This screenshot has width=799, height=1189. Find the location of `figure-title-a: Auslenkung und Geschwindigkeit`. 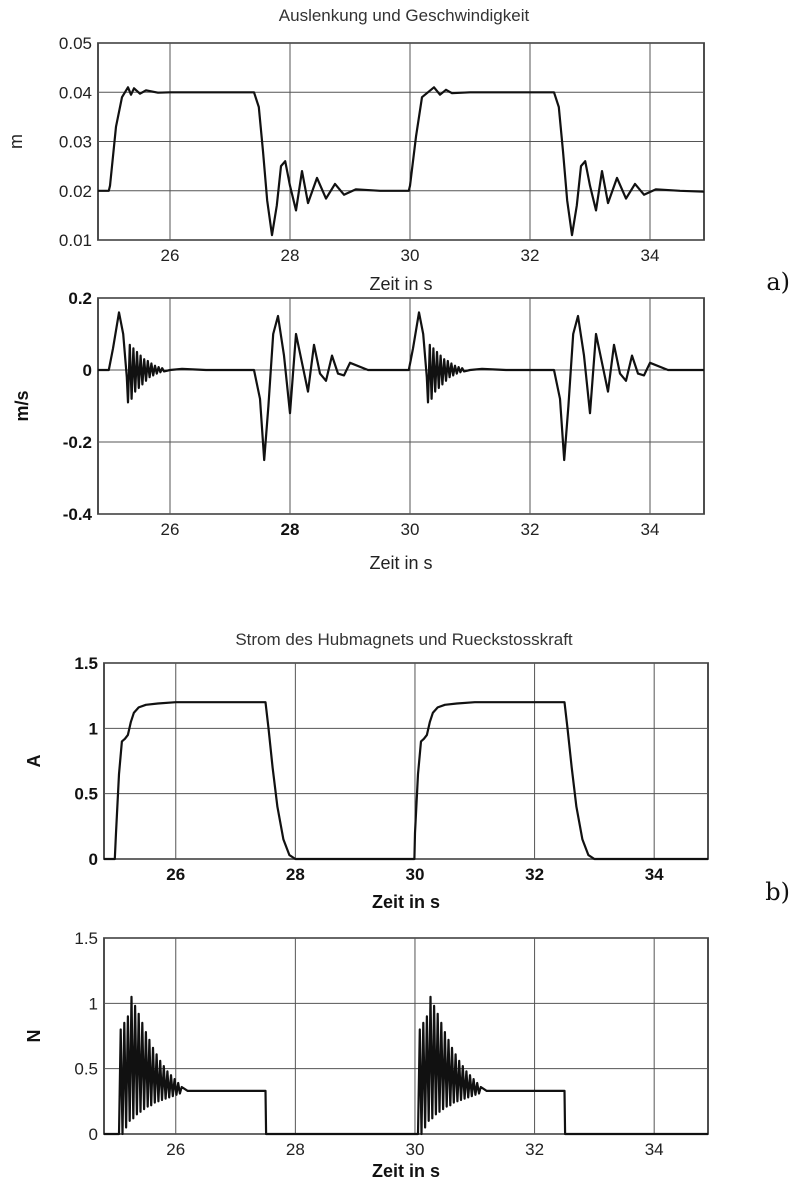

figure-title-a: Auslenkung und Geschwindigkeit is located at coordinates (404, 15).